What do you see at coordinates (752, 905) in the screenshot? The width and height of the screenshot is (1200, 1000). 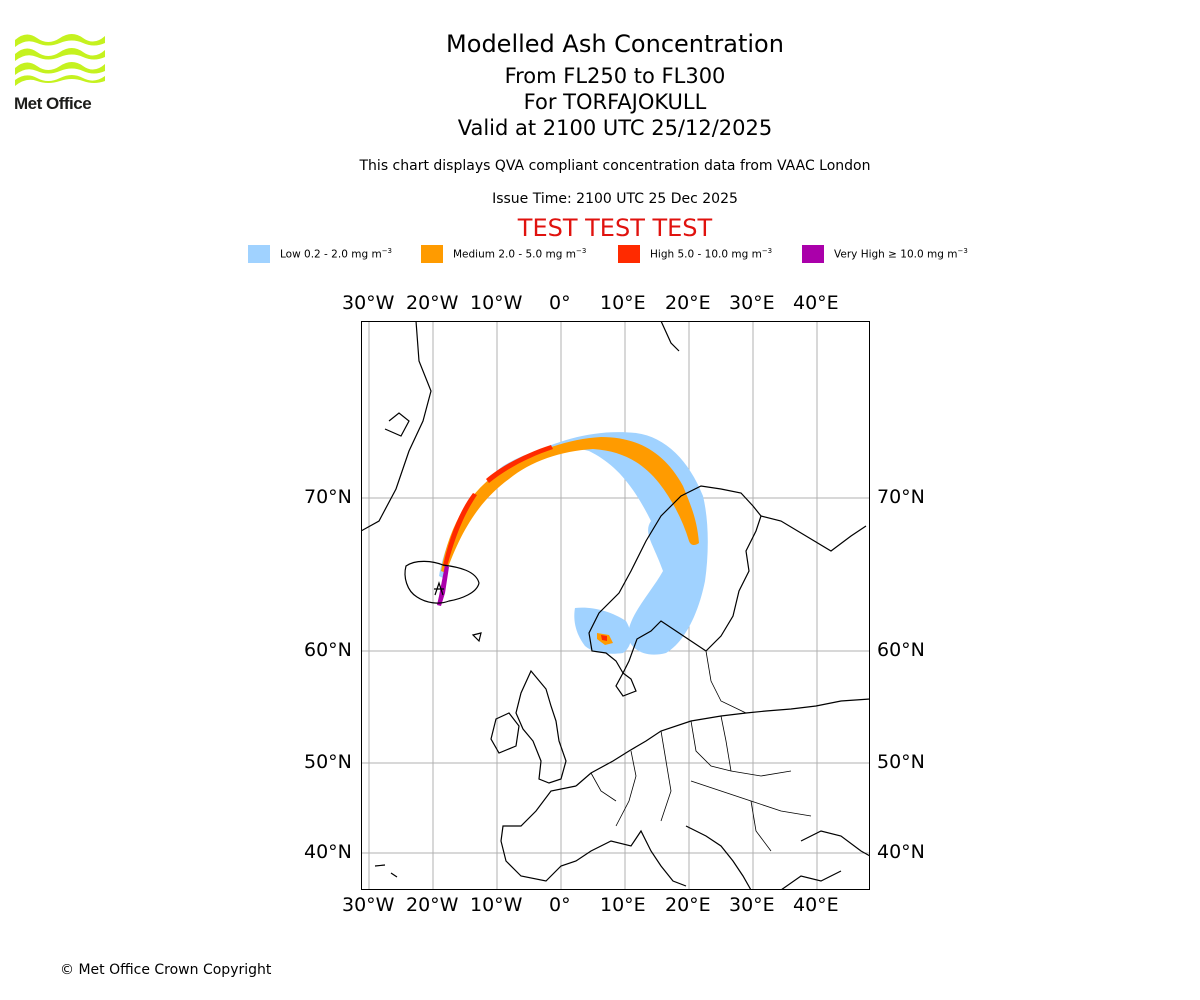 I see `lon-label-bottom: 30°E` at bounding box center [752, 905].